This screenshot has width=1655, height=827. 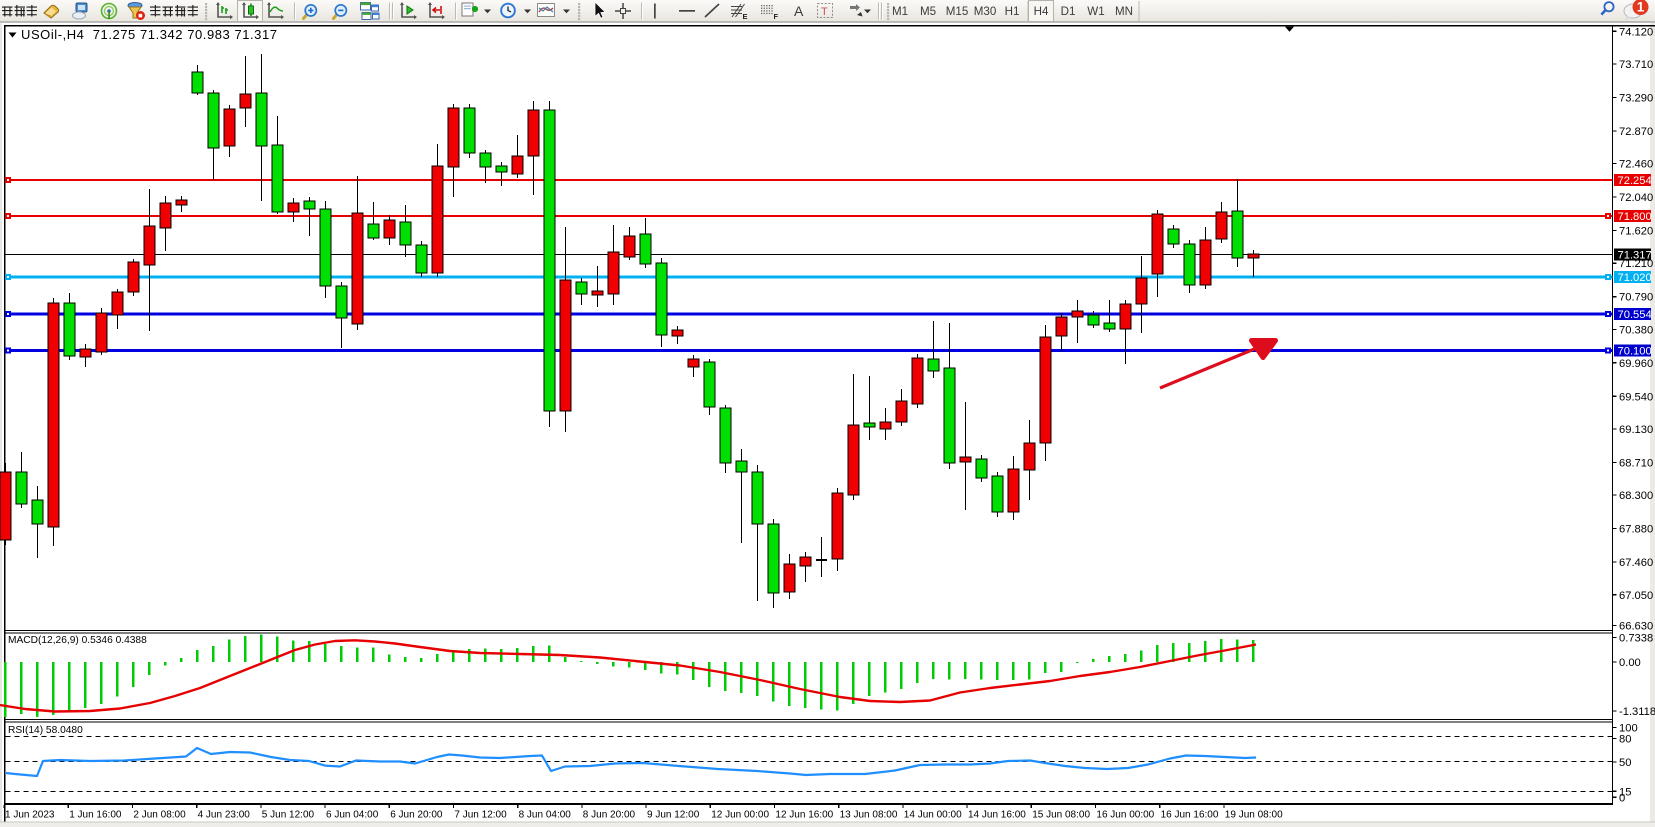 What do you see at coordinates (799, 11) in the screenshot?
I see `svg-text: A` at bounding box center [799, 11].